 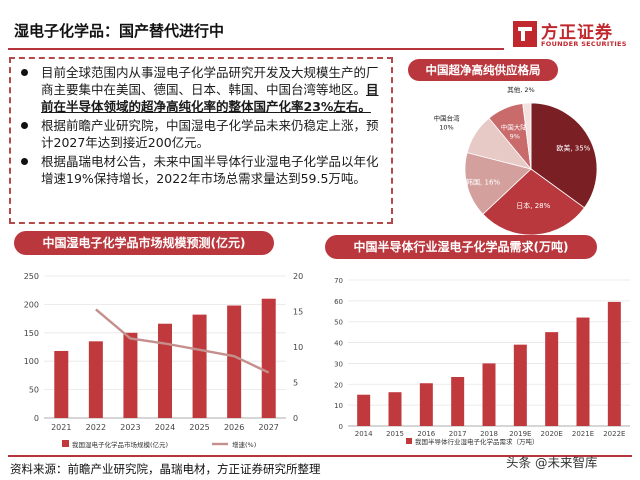 I want to click on pie-label: 日本, 28%, so click(x=533, y=205).